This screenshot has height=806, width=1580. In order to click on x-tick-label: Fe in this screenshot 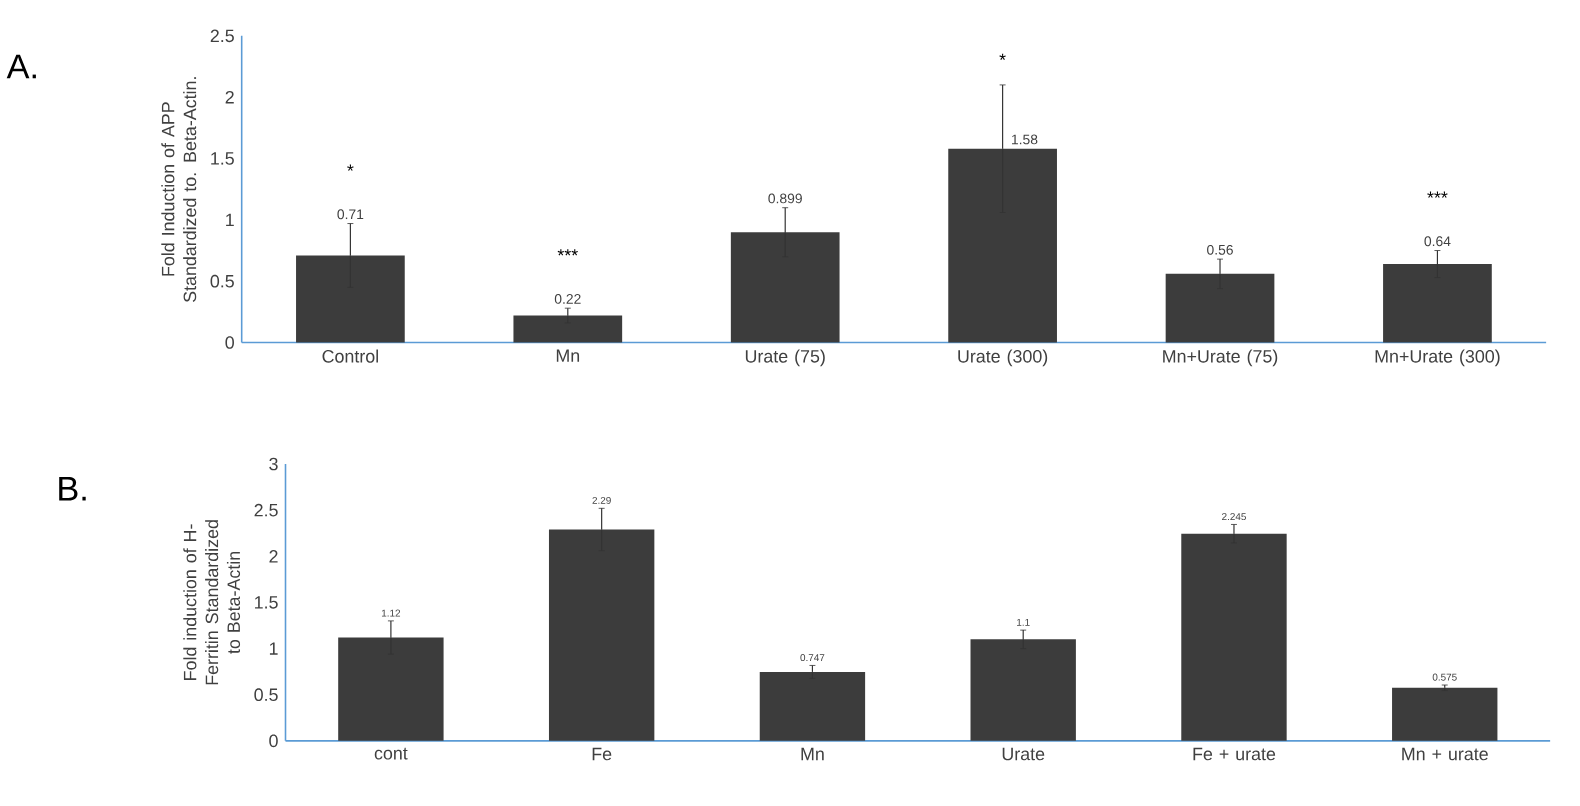, I will do `click(602, 754)`.